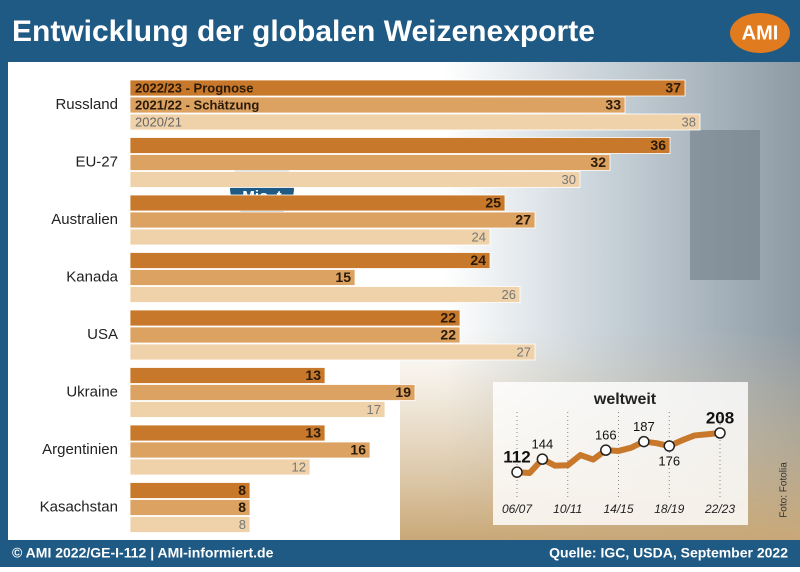 Image resolution: width=800 pixels, height=572 pixels. Describe the element at coordinates (669, 509) in the screenshot. I see `x-tick-label: 18/19` at that location.